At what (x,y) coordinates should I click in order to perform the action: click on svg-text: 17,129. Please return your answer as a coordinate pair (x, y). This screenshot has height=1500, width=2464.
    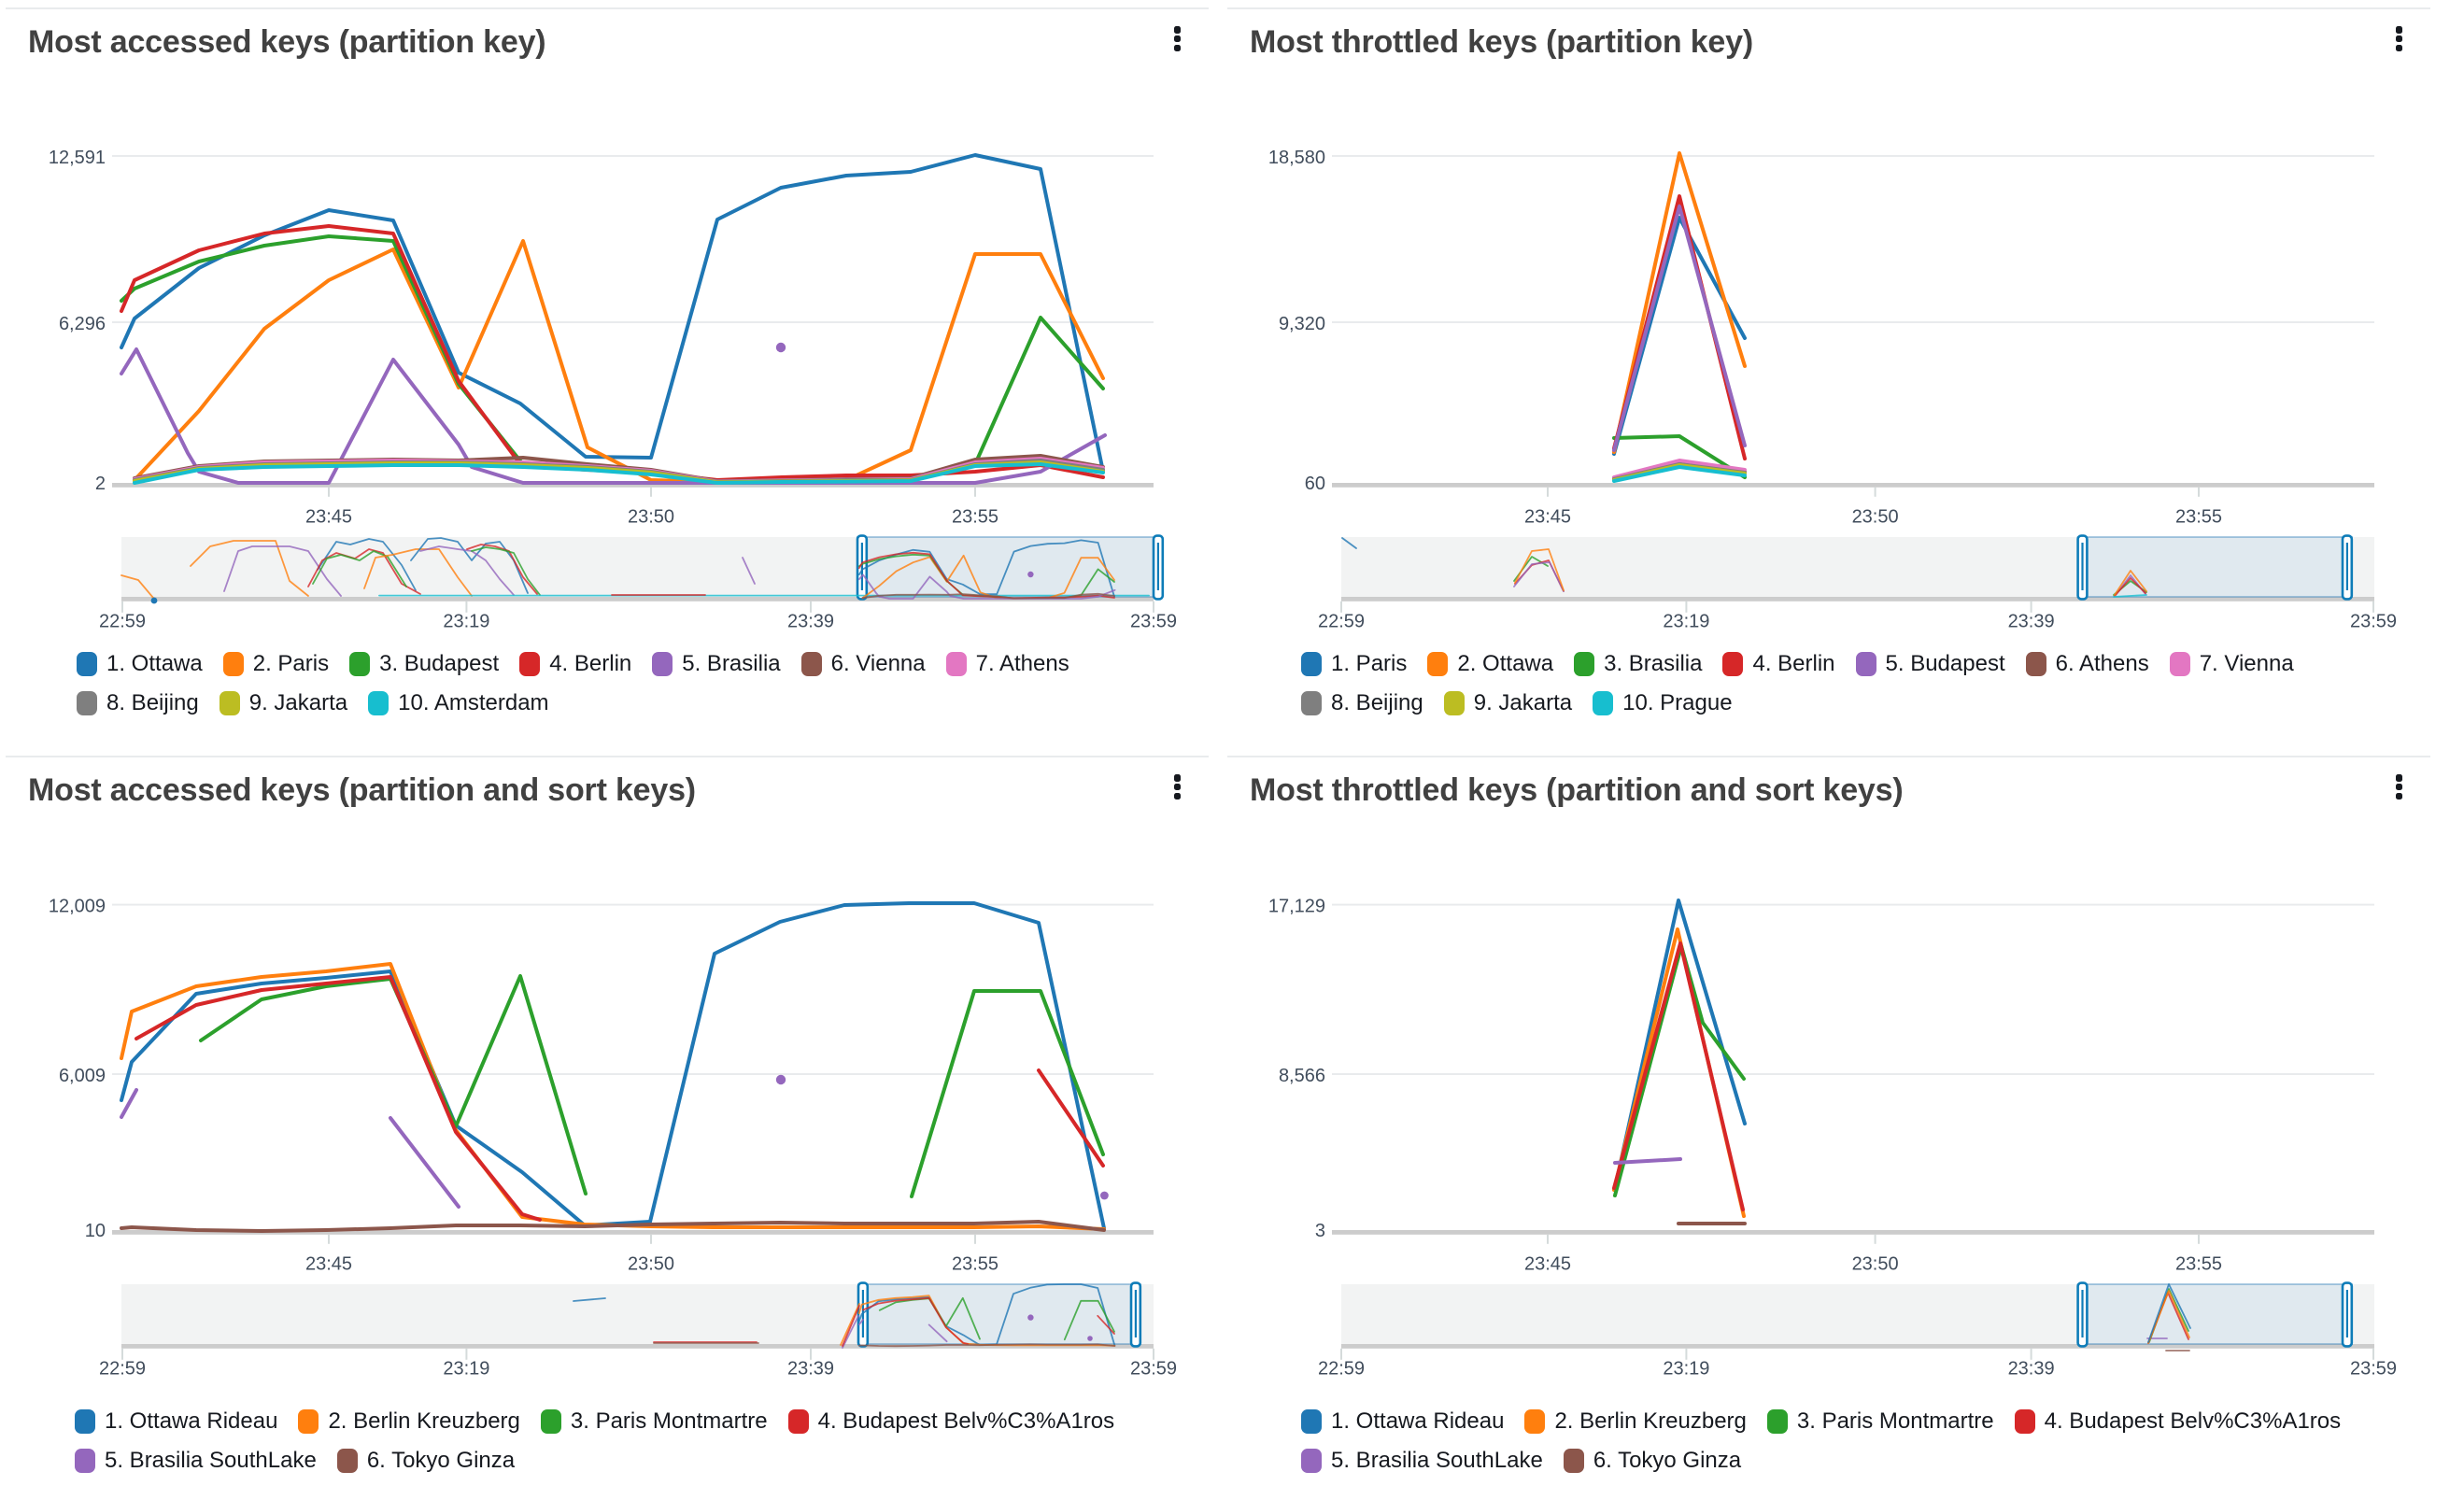
    Looking at the image, I should click on (1297, 907).